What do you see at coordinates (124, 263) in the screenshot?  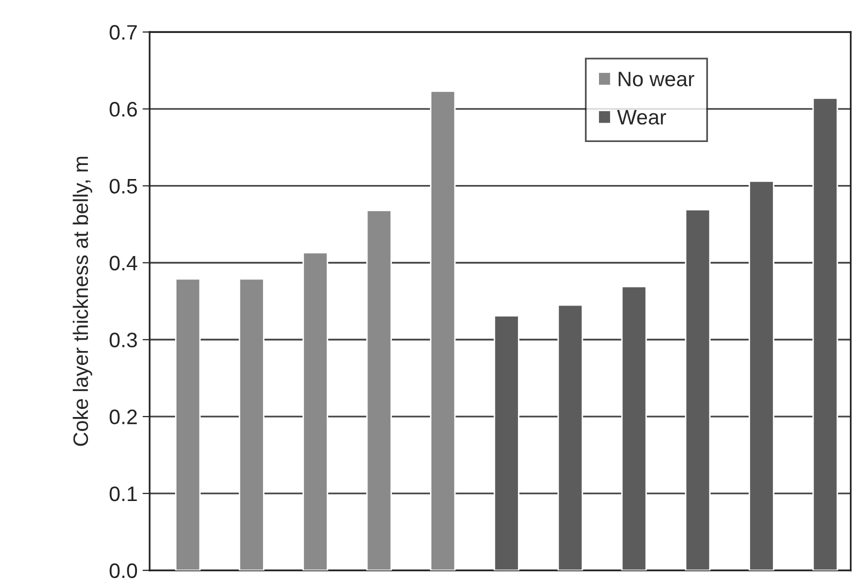 I see `y-tick-label: 0.4` at bounding box center [124, 263].